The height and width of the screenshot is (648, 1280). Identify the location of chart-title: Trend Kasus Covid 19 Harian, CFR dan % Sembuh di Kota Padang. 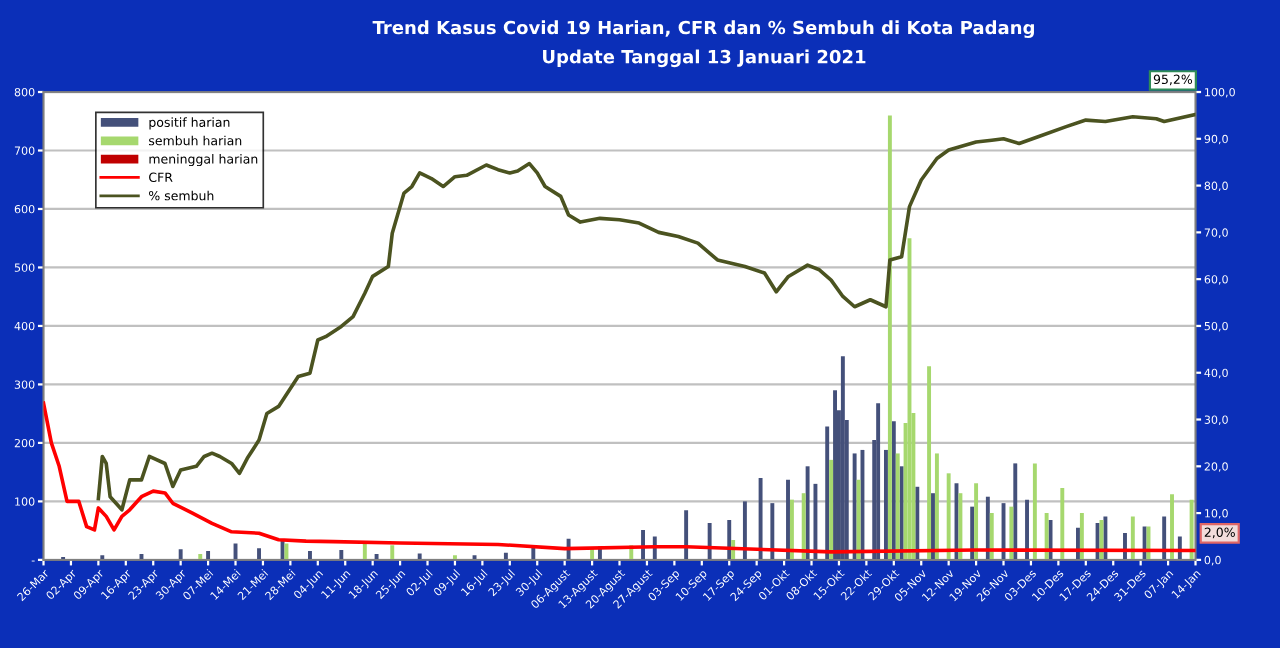
(703, 29).